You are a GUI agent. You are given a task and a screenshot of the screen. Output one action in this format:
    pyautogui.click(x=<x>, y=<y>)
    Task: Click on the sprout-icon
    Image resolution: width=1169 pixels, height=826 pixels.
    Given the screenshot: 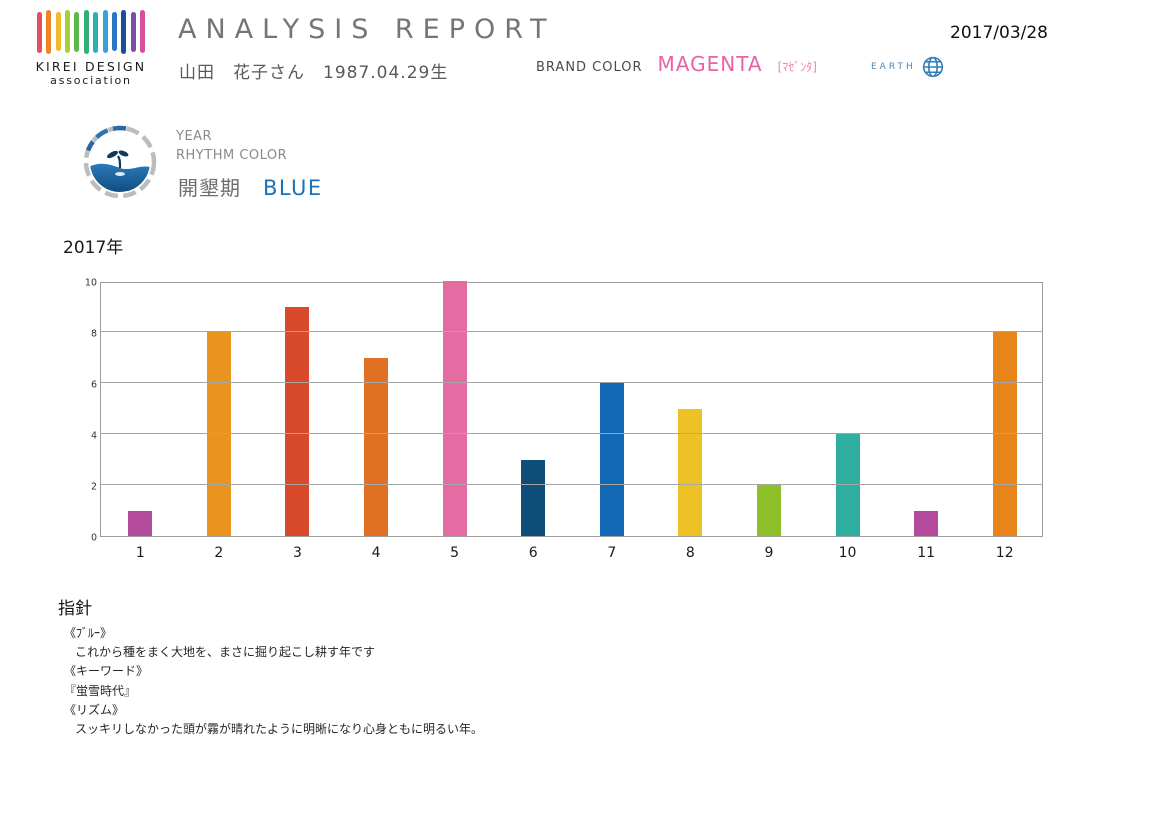 What is the action you would take?
    pyautogui.click(x=118, y=159)
    